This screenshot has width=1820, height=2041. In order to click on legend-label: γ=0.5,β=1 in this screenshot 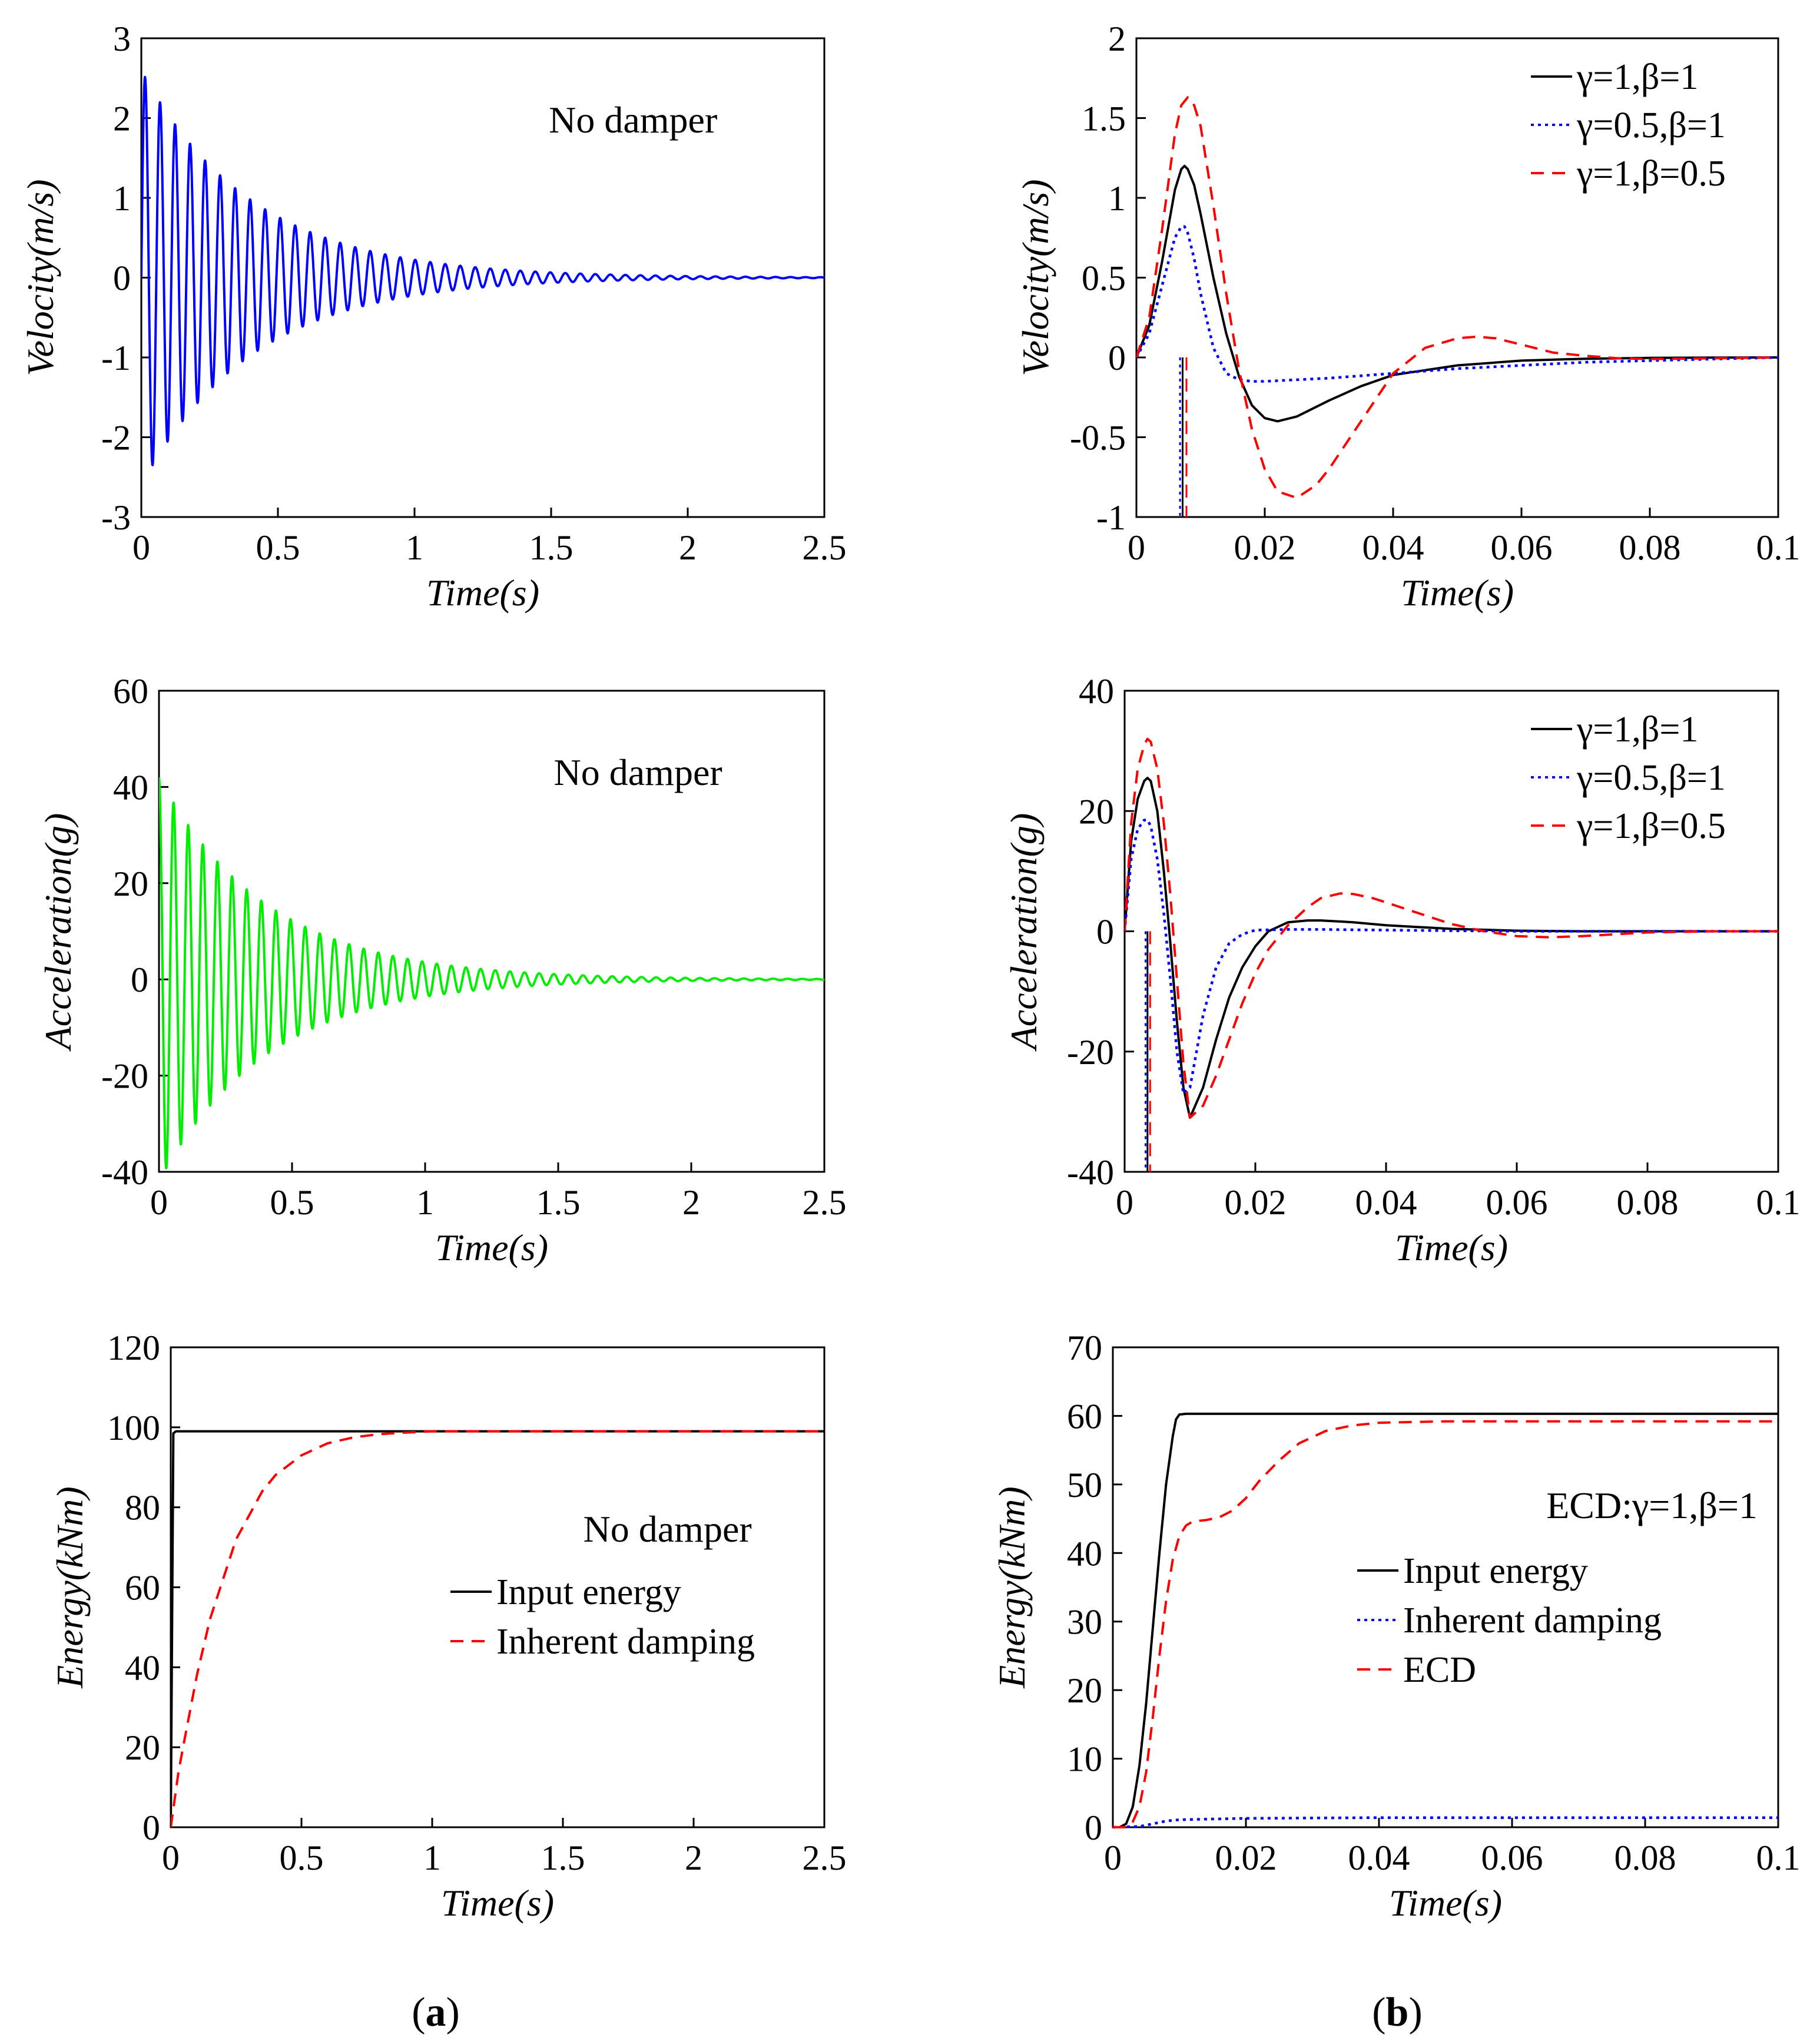, I will do `click(1651, 778)`.